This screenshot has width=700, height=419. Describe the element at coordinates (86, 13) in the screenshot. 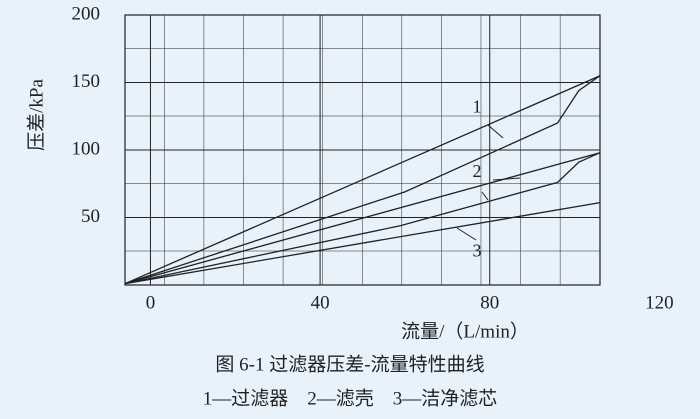

I see `y-tick-label: 200` at that location.